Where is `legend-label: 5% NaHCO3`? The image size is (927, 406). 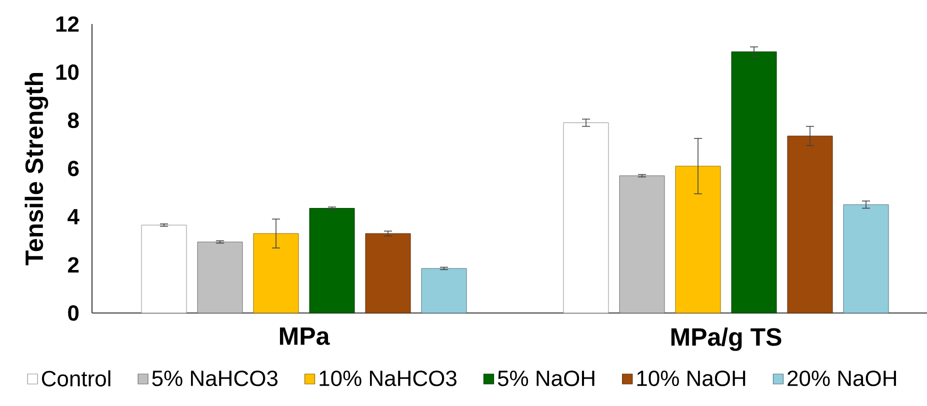
legend-label: 5% NaHCO3 is located at coordinates (215, 378).